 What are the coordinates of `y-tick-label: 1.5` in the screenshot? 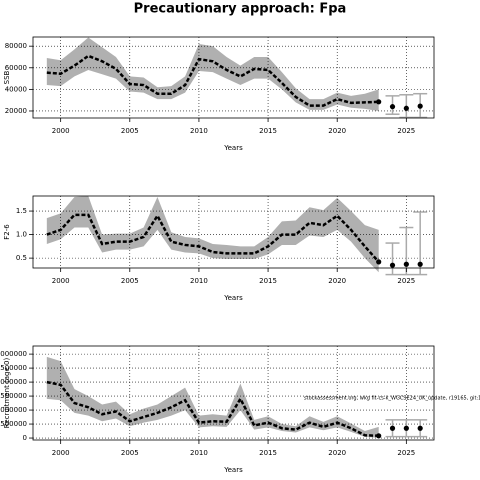 It's located at (21, 211).